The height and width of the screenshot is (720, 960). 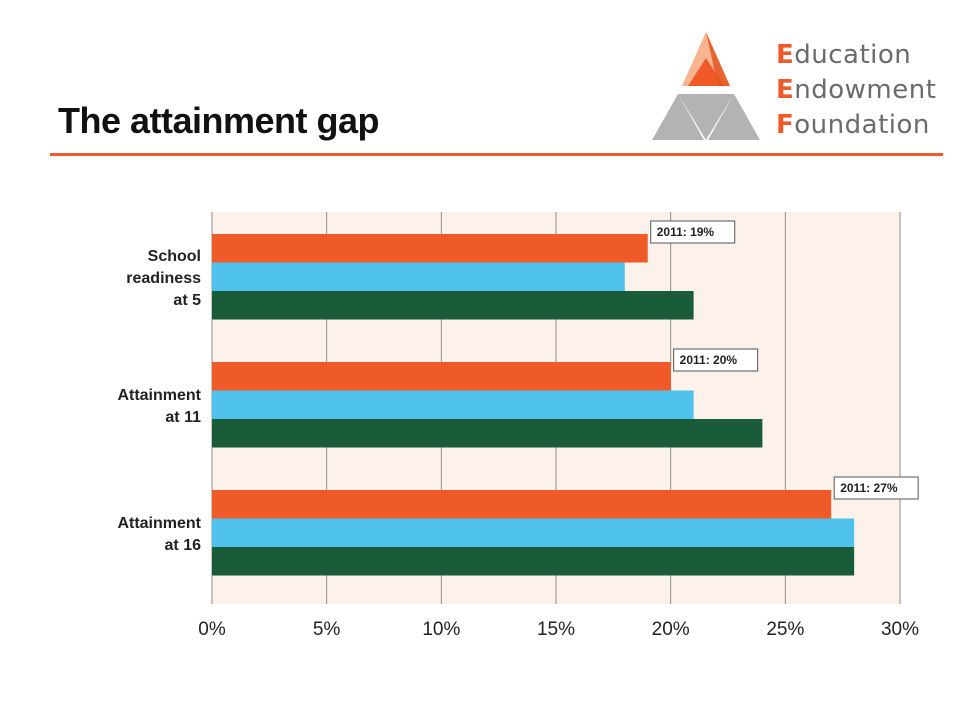 What do you see at coordinates (865, 90) in the screenshot?
I see `logo-word-2-rest: ndowment` at bounding box center [865, 90].